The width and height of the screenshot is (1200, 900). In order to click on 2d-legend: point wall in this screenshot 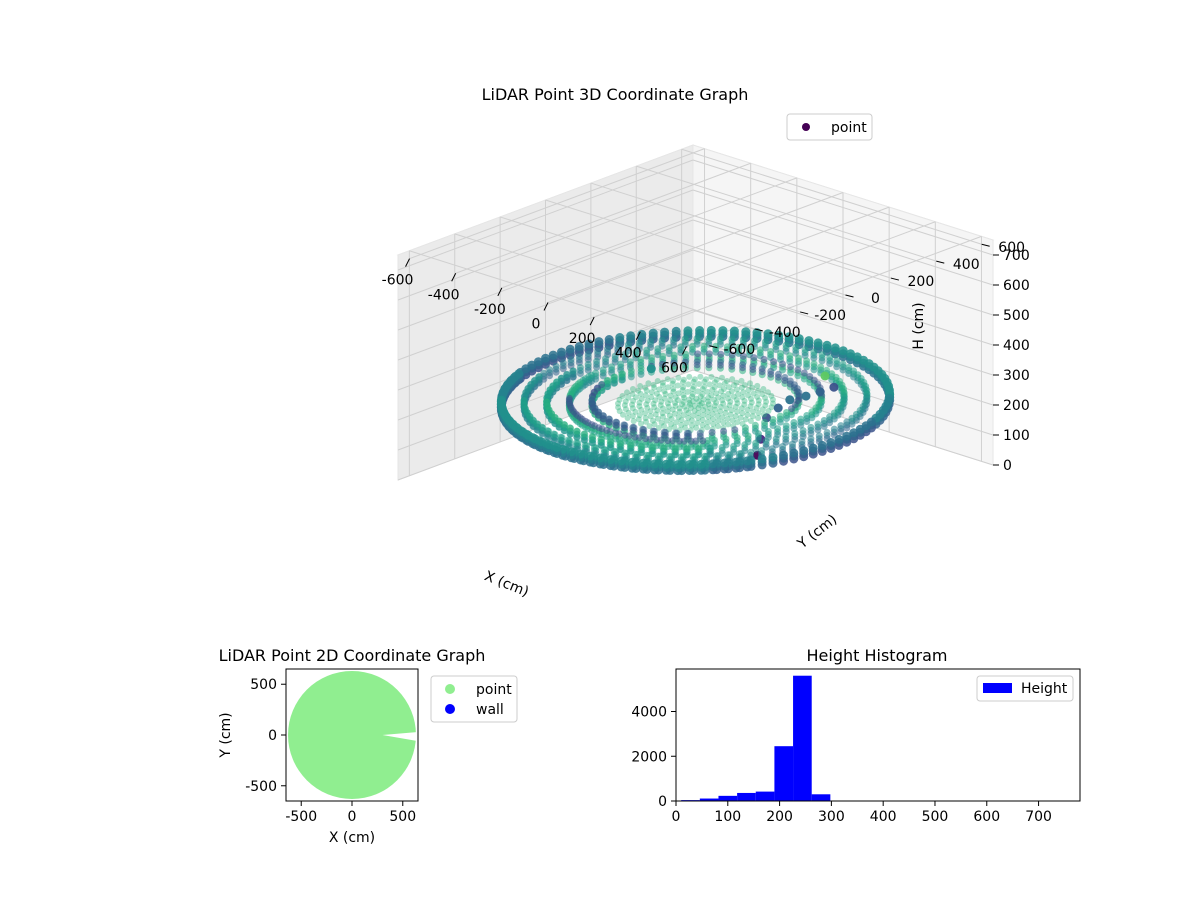, I will do `click(474, 699)`.